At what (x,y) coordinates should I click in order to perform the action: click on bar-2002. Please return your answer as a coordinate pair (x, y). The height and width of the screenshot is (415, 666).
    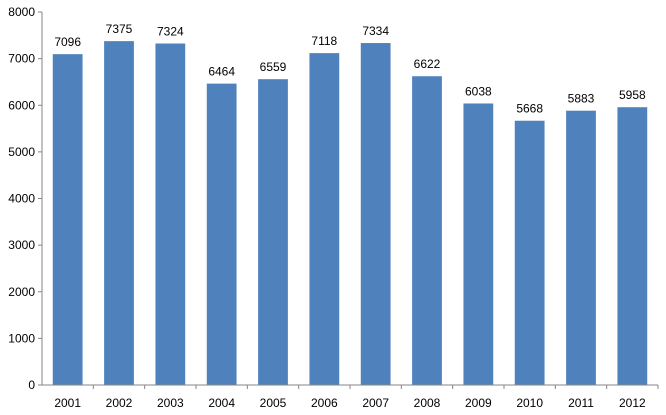
    Looking at the image, I should click on (119, 213).